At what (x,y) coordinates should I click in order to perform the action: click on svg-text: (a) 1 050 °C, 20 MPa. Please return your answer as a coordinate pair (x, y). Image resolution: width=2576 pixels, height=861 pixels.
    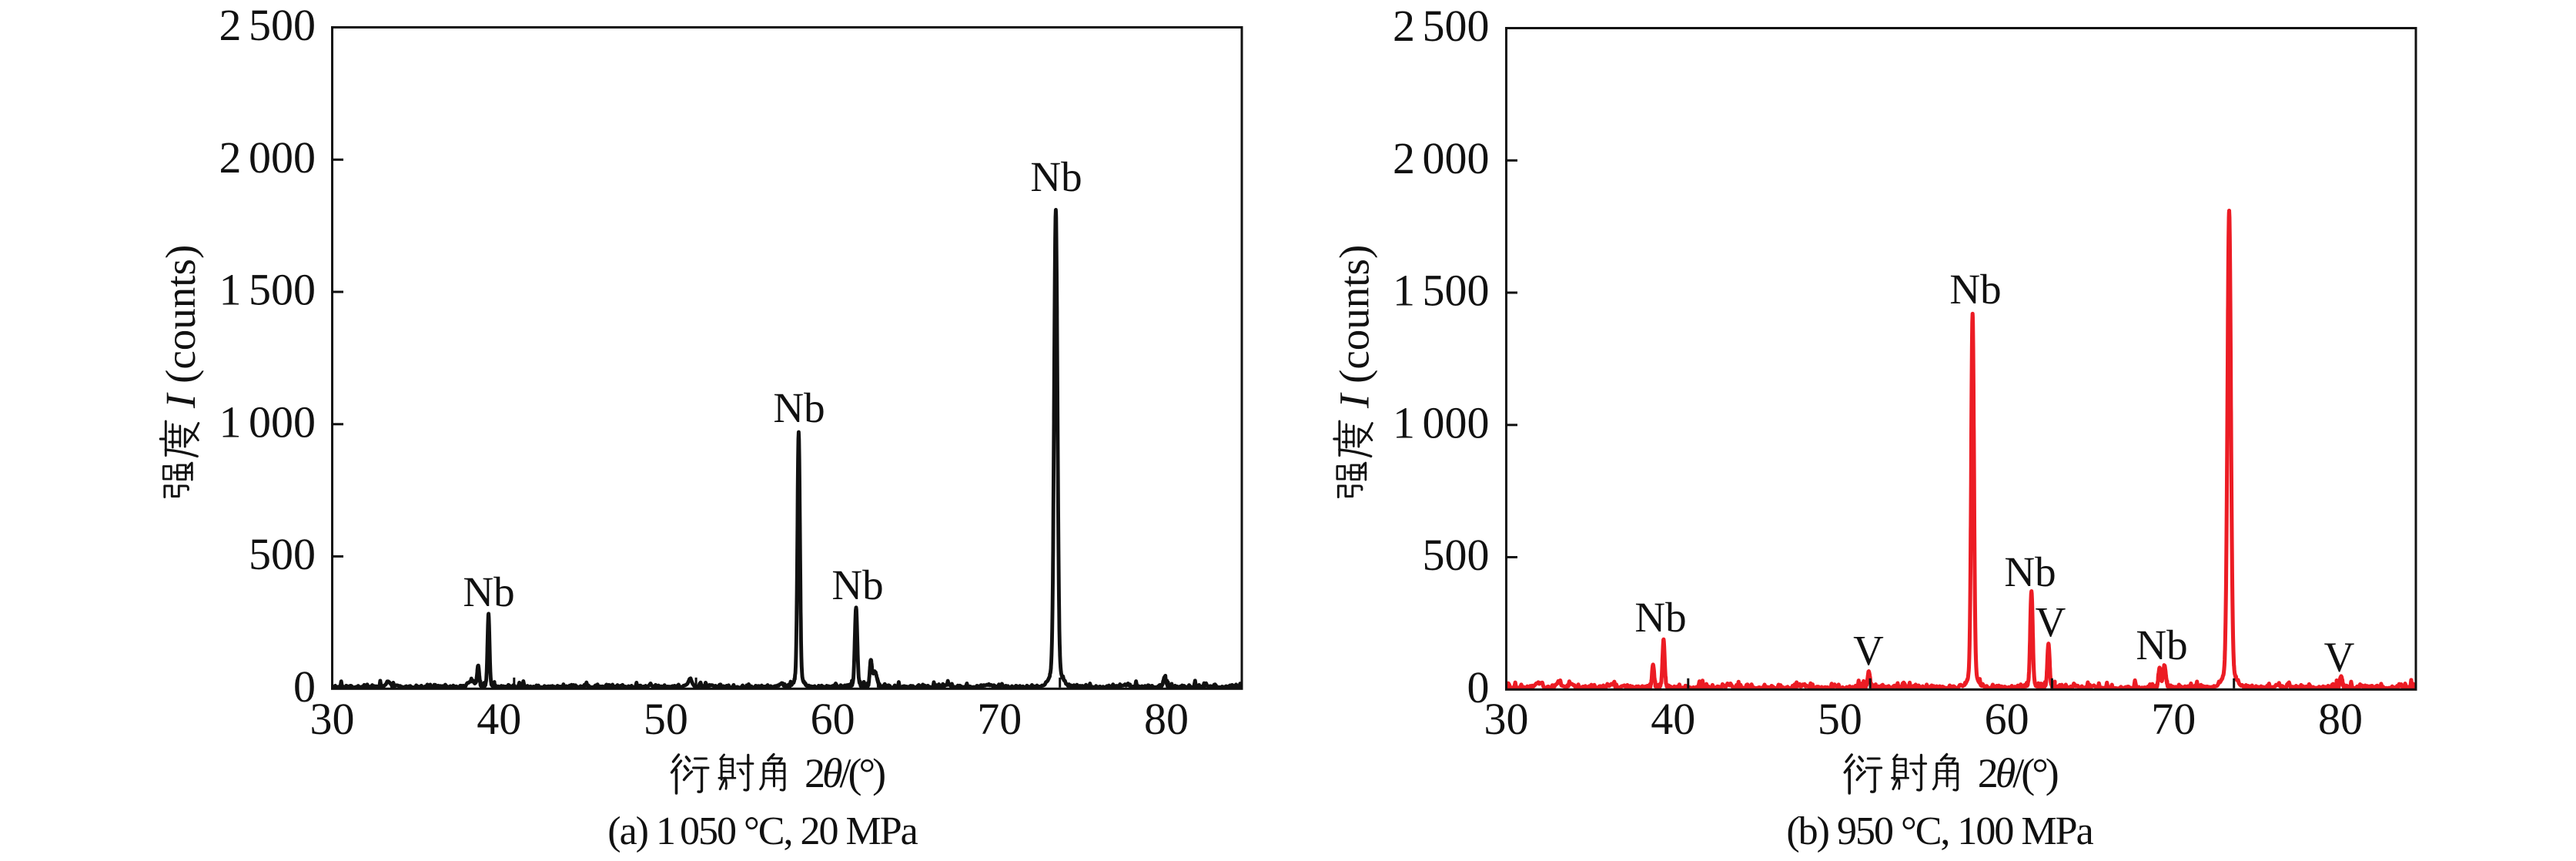
    Looking at the image, I should click on (763, 831).